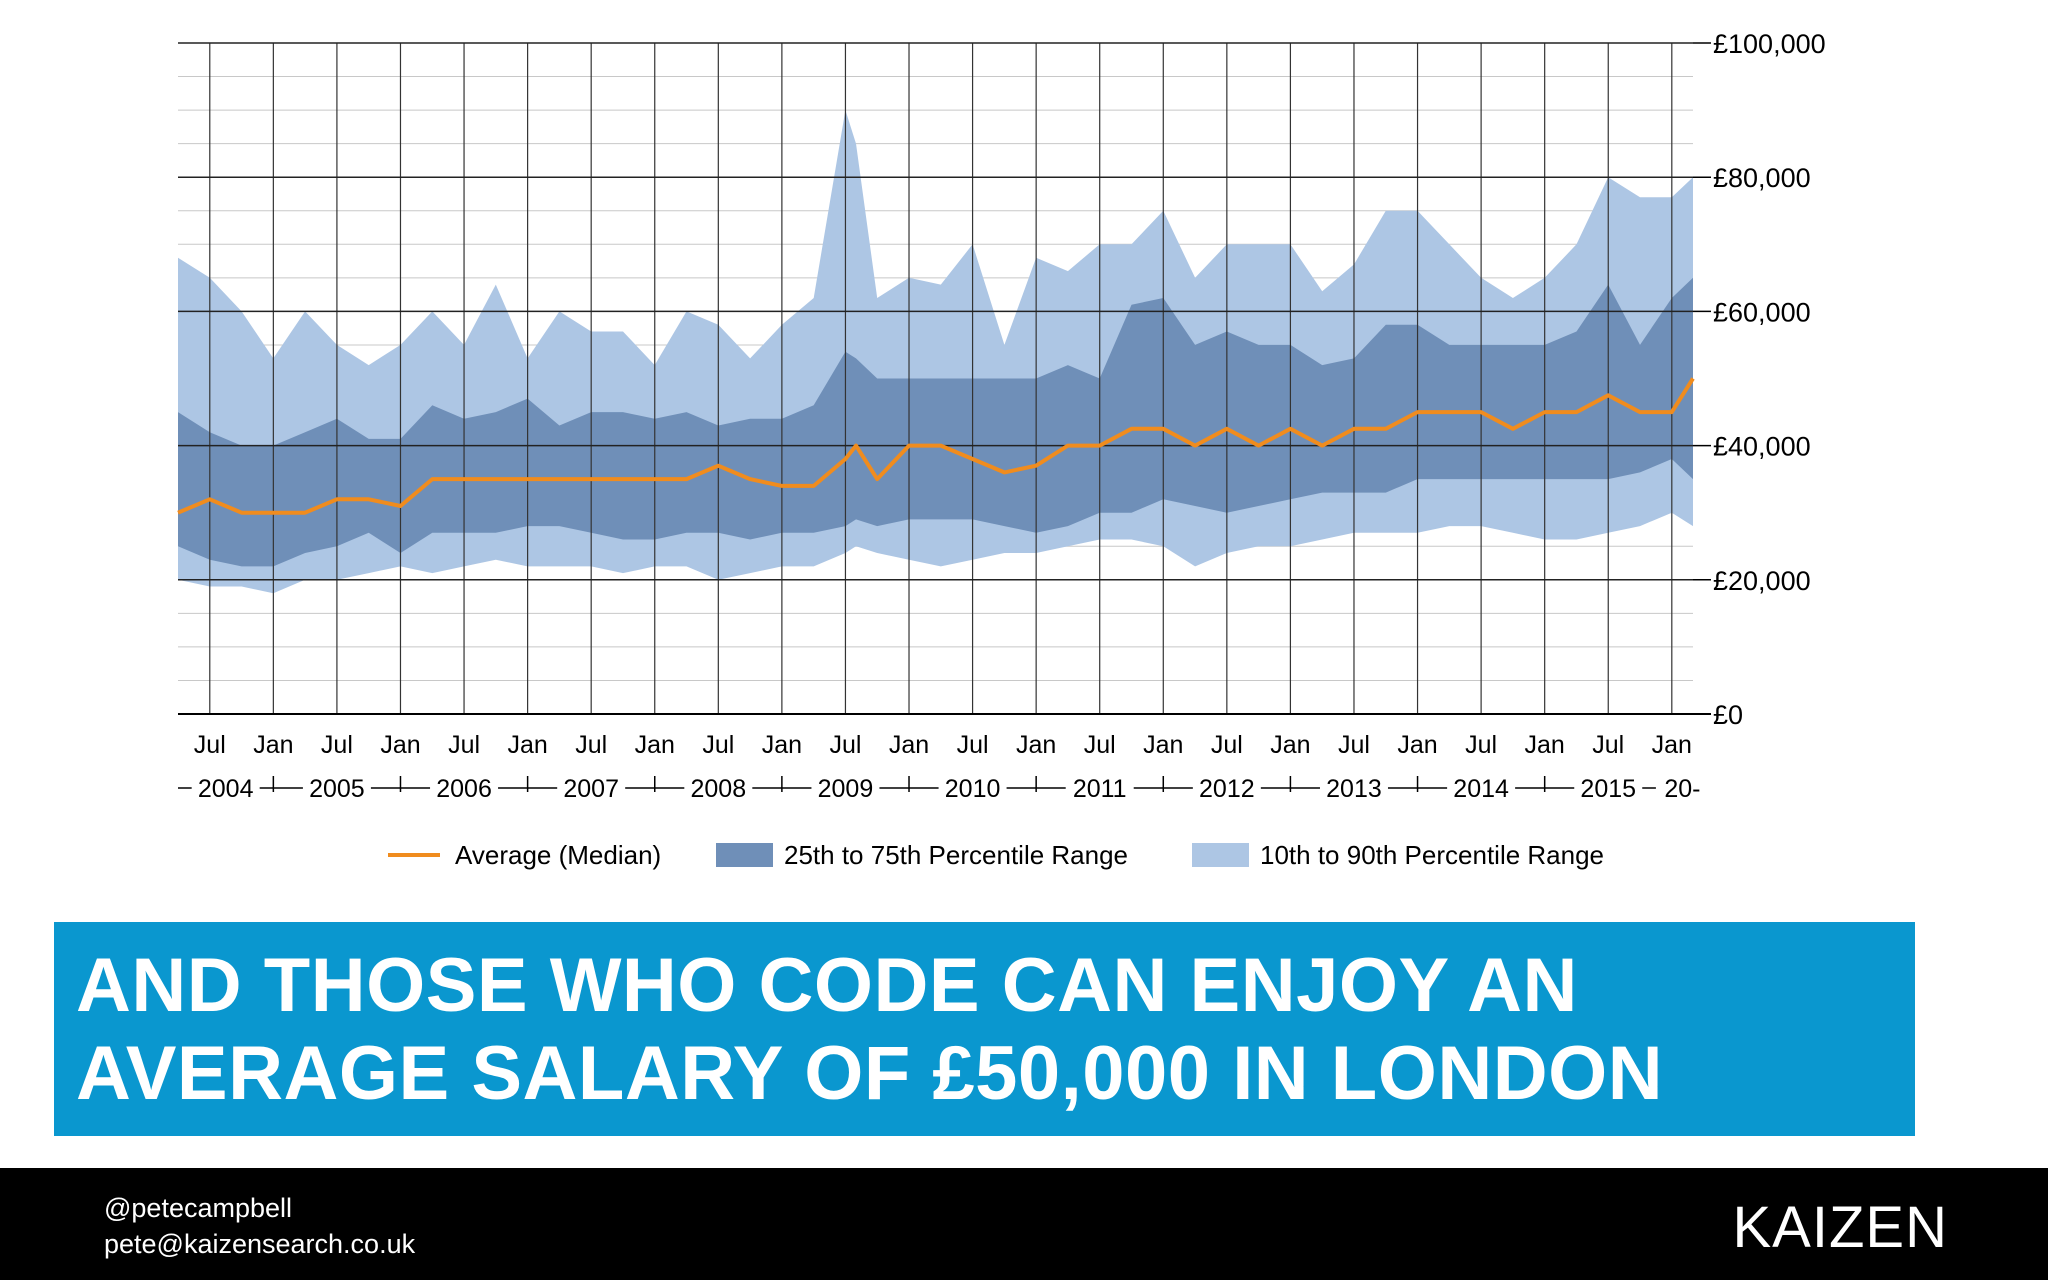 This screenshot has width=2048, height=1280. Describe the element at coordinates (1762, 178) in the screenshot. I see `y-tick-label: £80,000` at that location.